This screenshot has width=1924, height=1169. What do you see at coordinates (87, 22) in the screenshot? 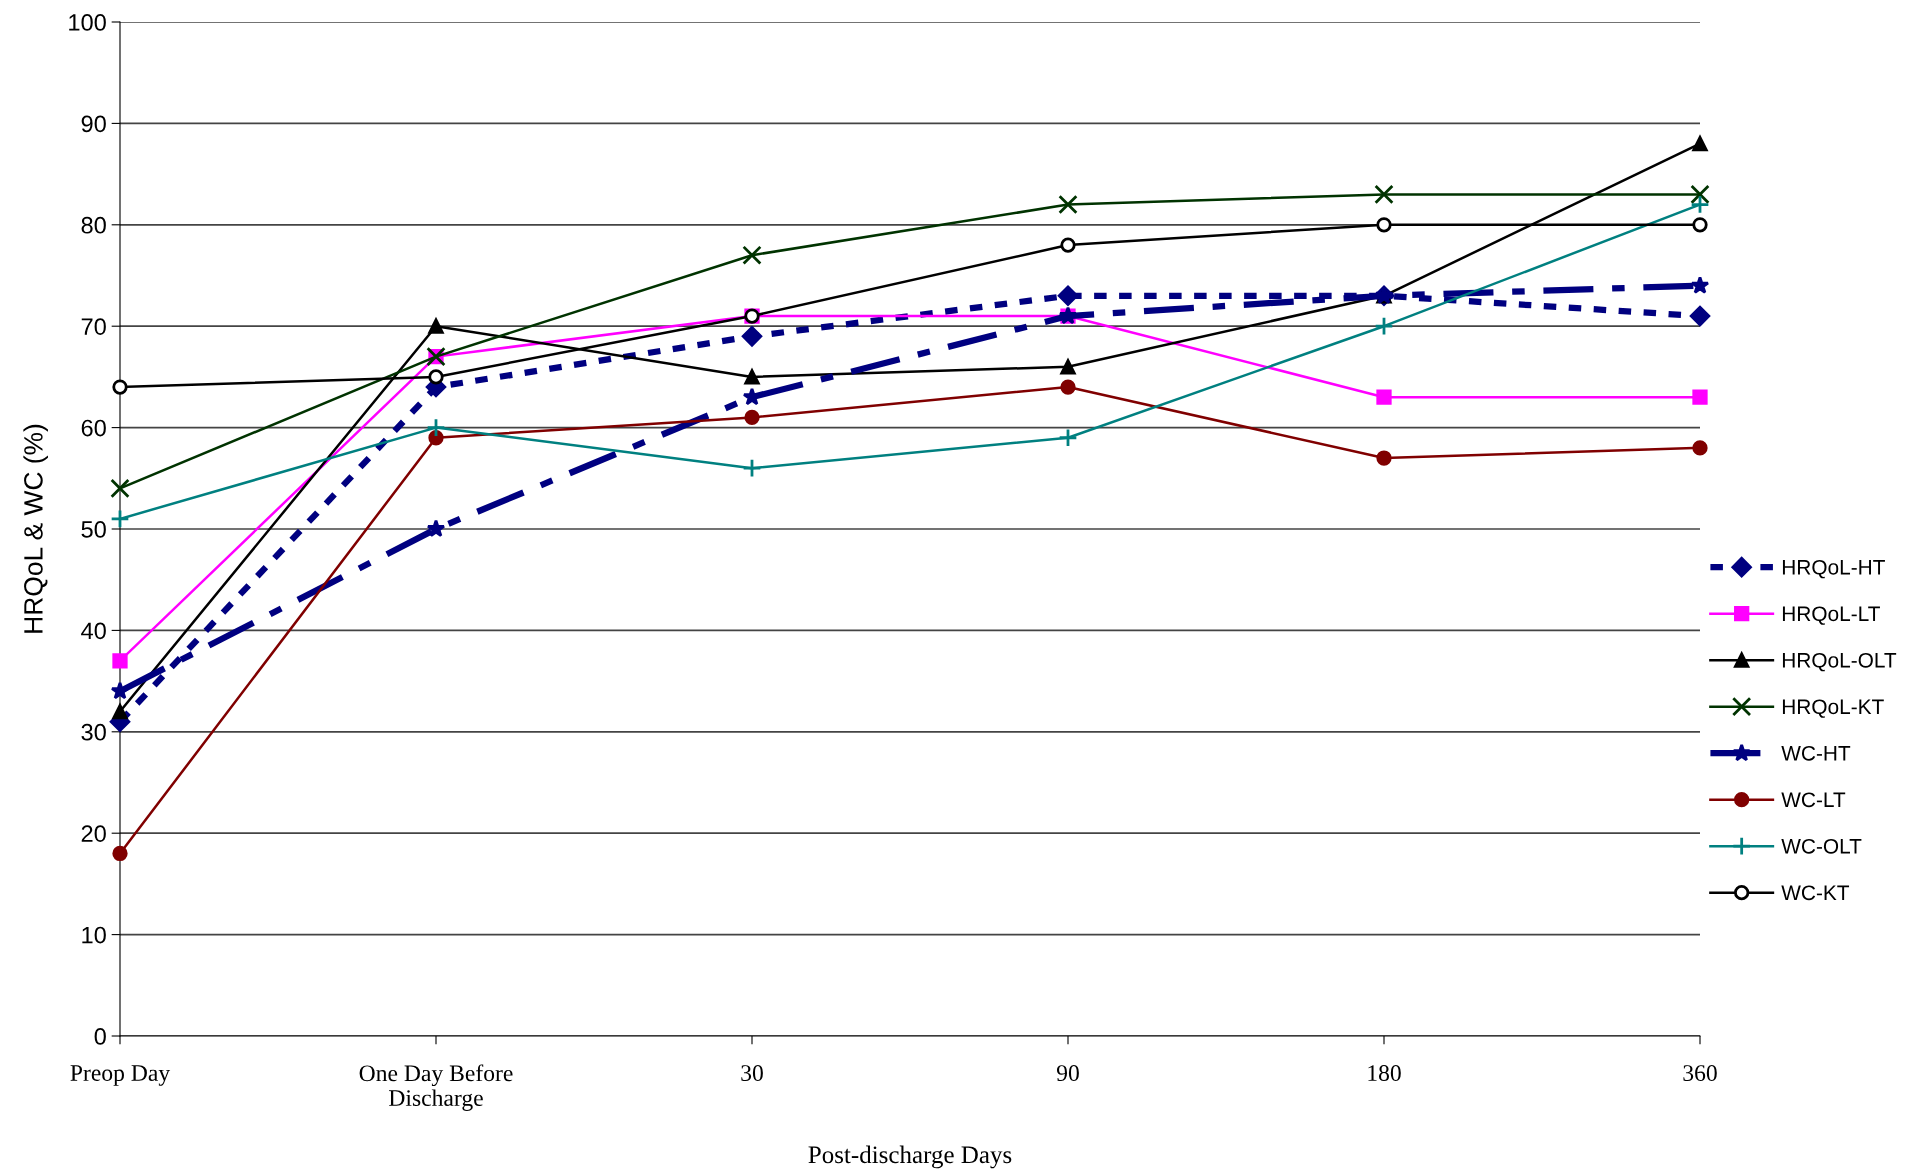
I see `y-tick-label: 100` at bounding box center [87, 22].